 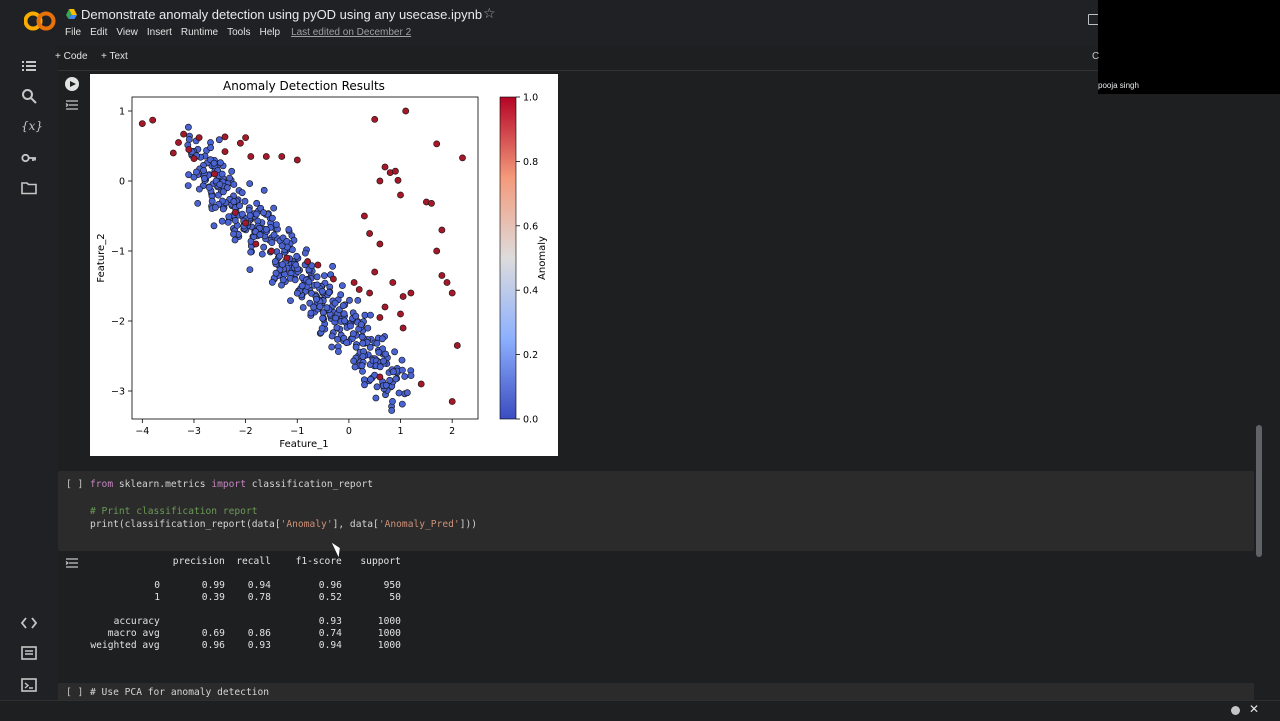 I want to click on star-icon: ☆, so click(x=489, y=13).